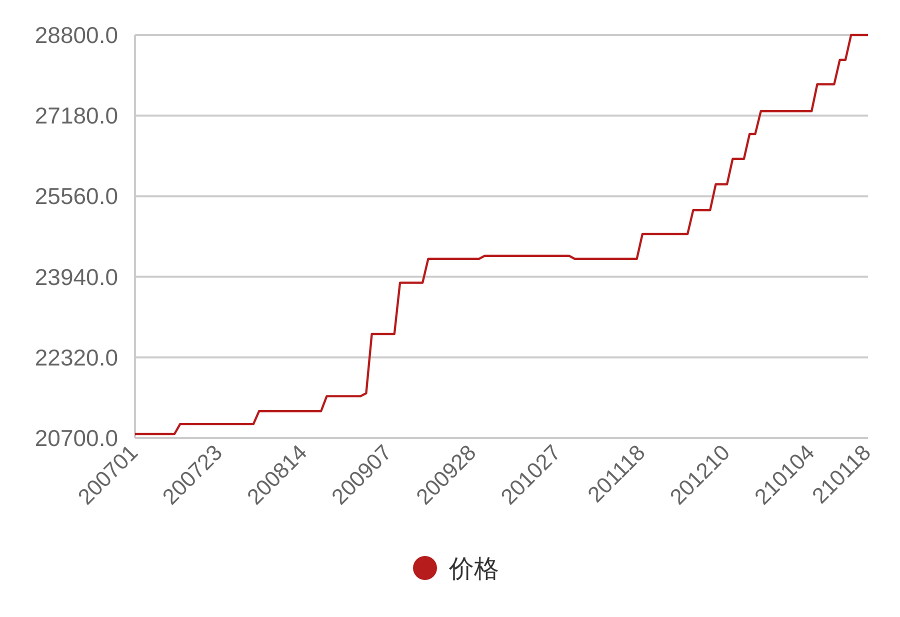 The height and width of the screenshot is (617, 900). What do you see at coordinates (76, 438) in the screenshot?
I see `y-tick-label: 20700.0` at bounding box center [76, 438].